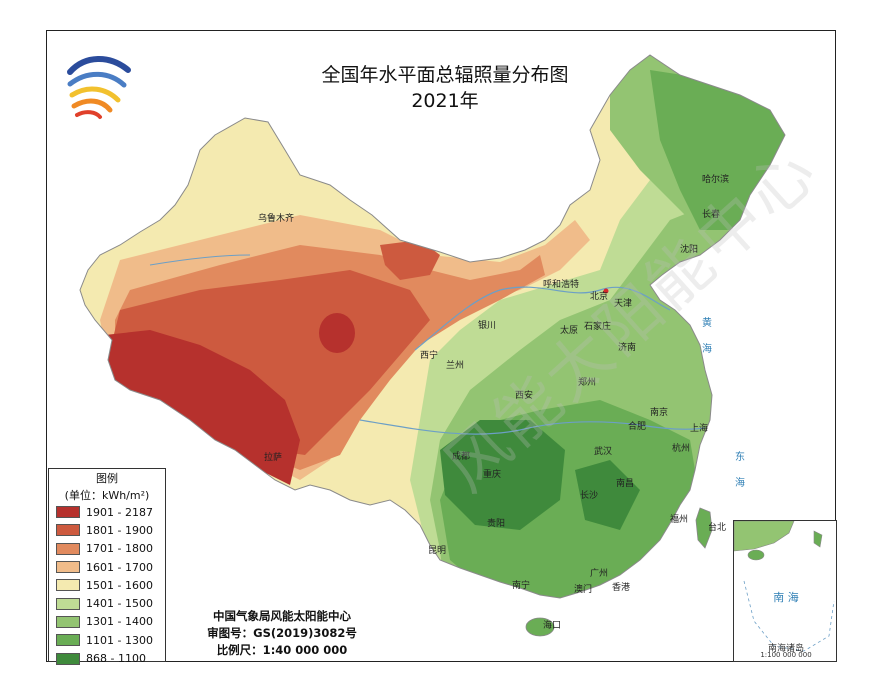 Image resolution: width=895 pixels, height=687 pixels. I want to click on legend-item: 868 - 1100, so click(107, 658).